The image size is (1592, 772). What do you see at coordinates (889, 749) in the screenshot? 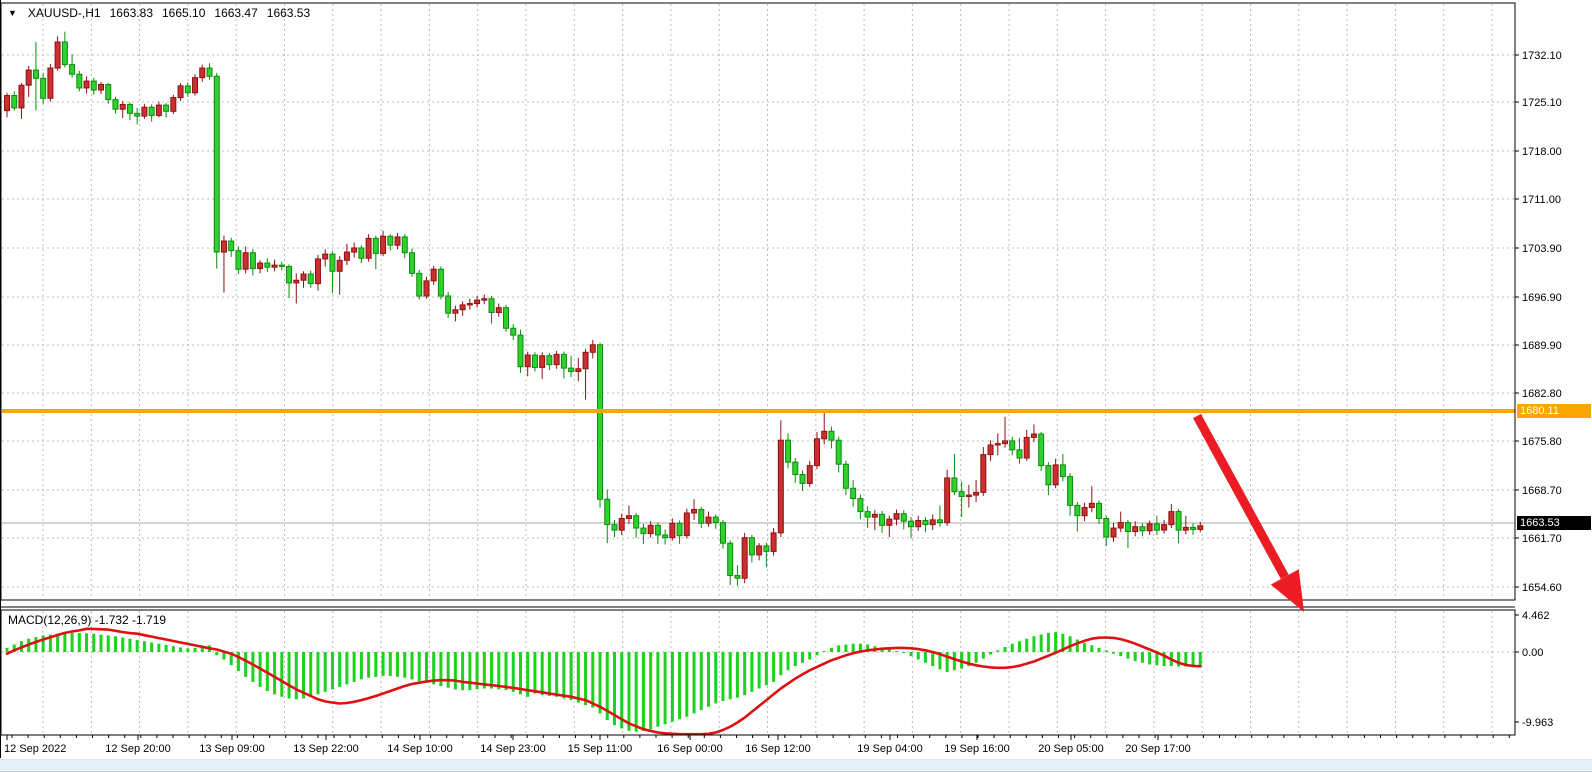
I see `time-axis-label: 19 Sep 04:00` at bounding box center [889, 749].